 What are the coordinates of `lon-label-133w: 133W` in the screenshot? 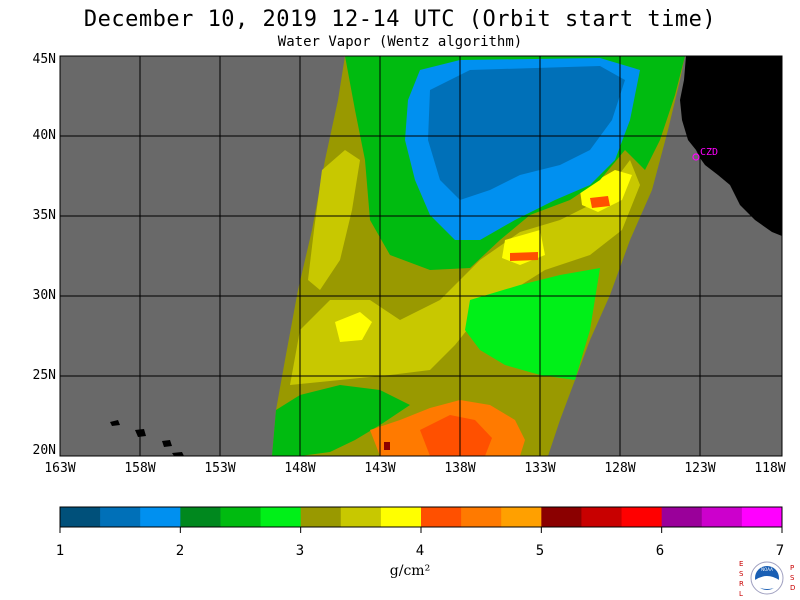 It's located at (540, 468).